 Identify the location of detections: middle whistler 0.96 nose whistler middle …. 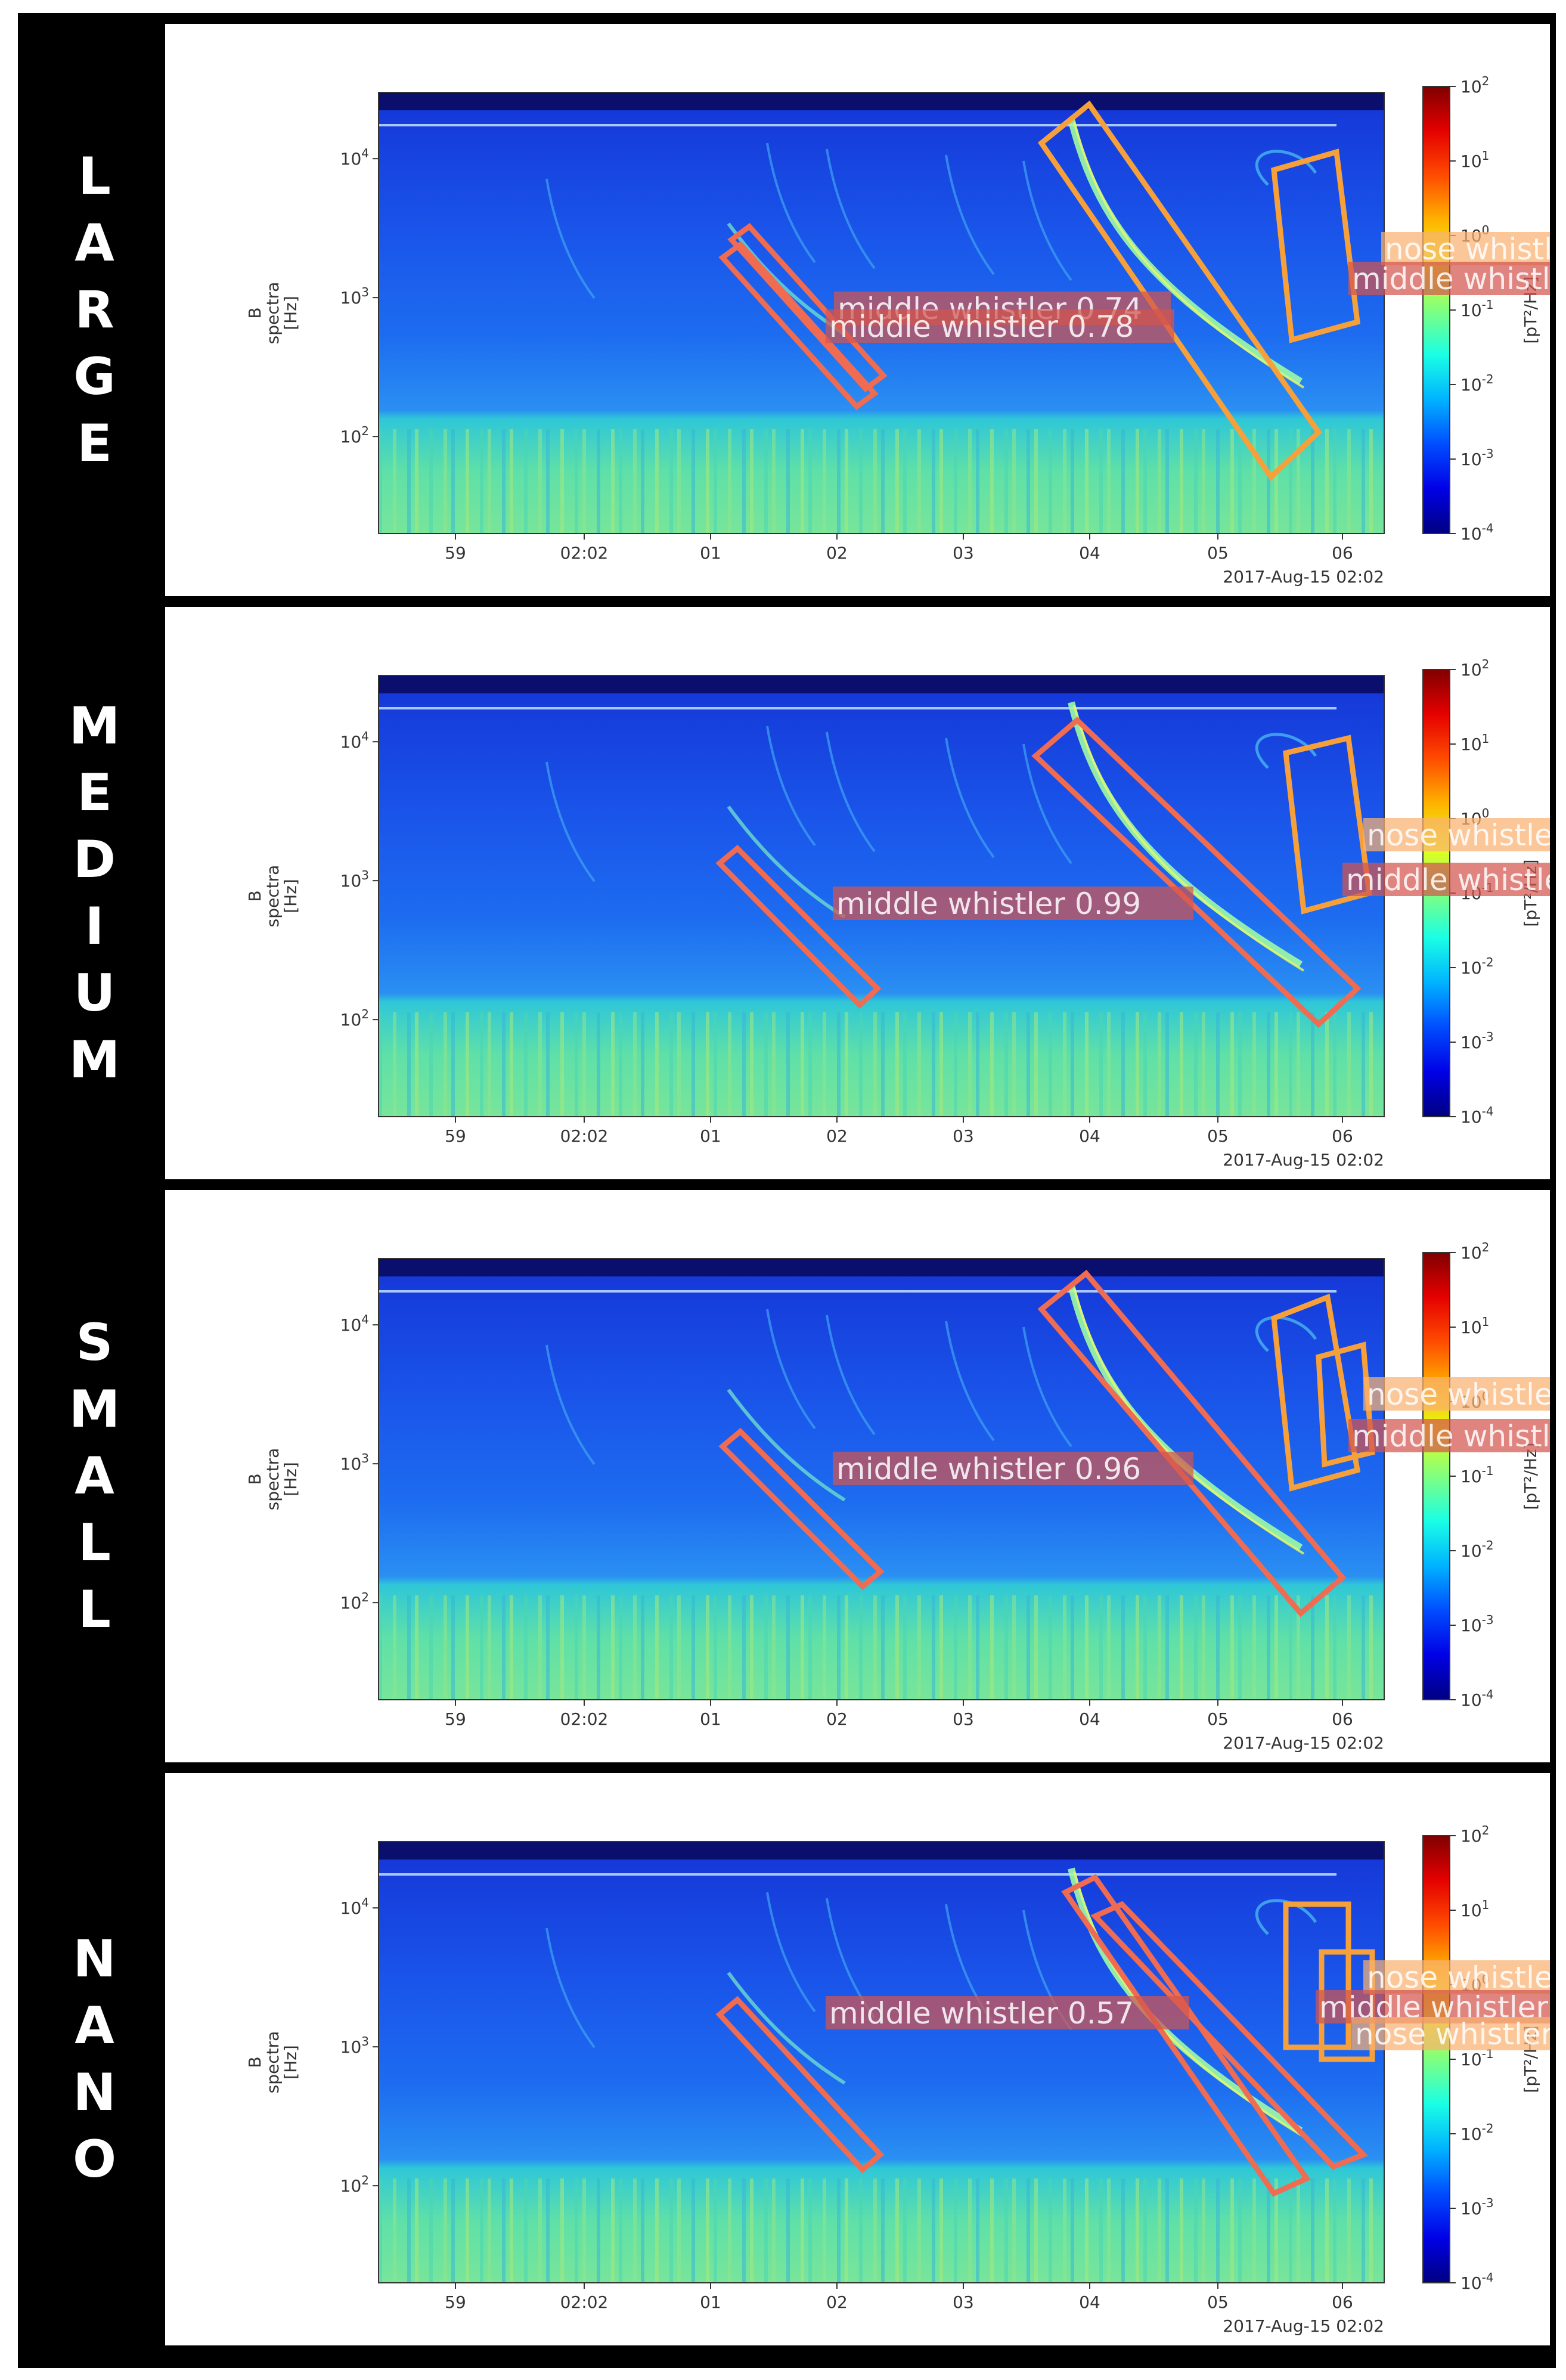
(1142, 1443).